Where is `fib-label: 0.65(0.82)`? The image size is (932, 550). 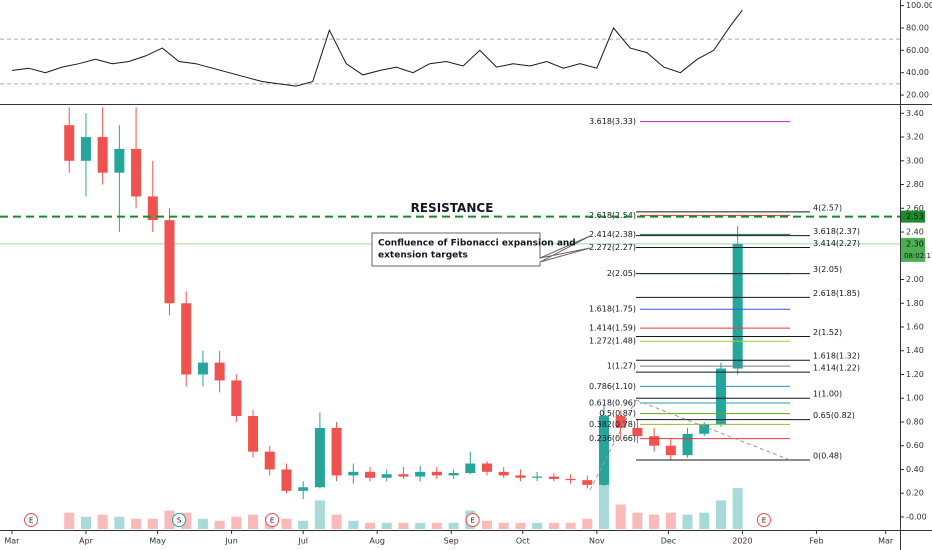 fib-label: 0.65(0.82) is located at coordinates (834, 415).